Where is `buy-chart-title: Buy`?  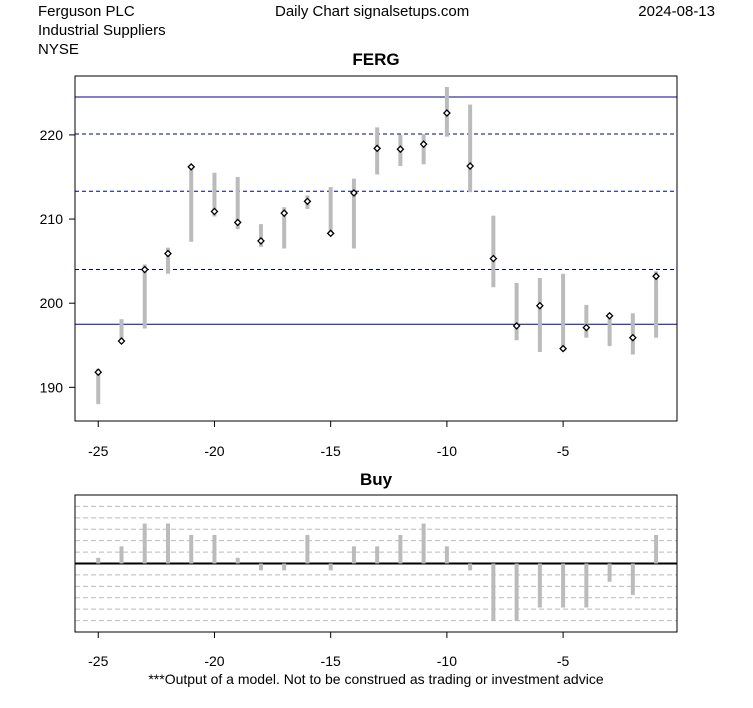 buy-chart-title: Buy is located at coordinates (376, 479).